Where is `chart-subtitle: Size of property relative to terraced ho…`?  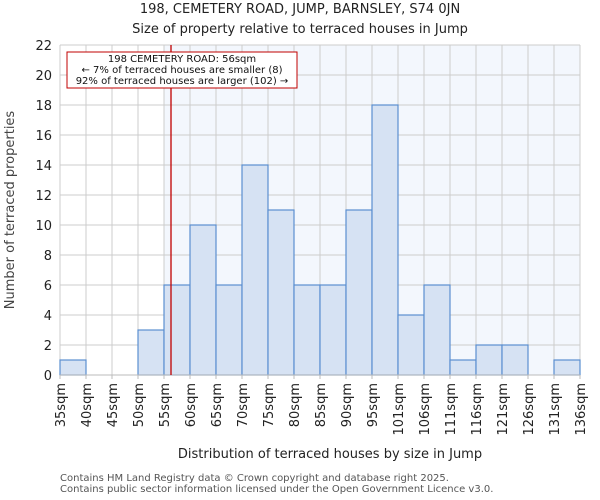
chart-subtitle: Size of property relative to terraced ho… is located at coordinates (300, 29).